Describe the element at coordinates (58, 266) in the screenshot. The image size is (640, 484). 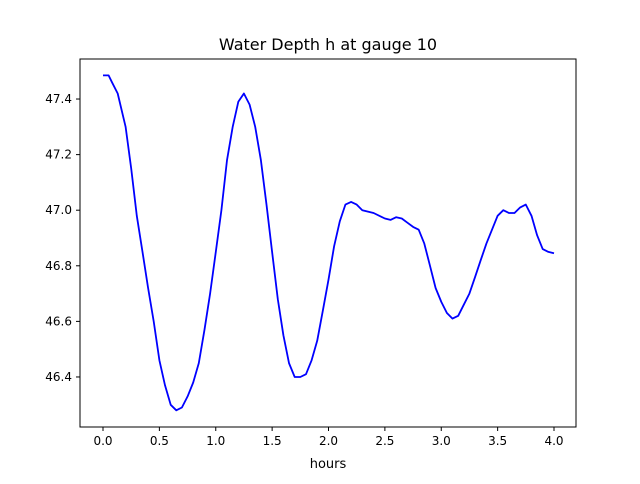
I see `y-tick-label: 46.8` at that location.